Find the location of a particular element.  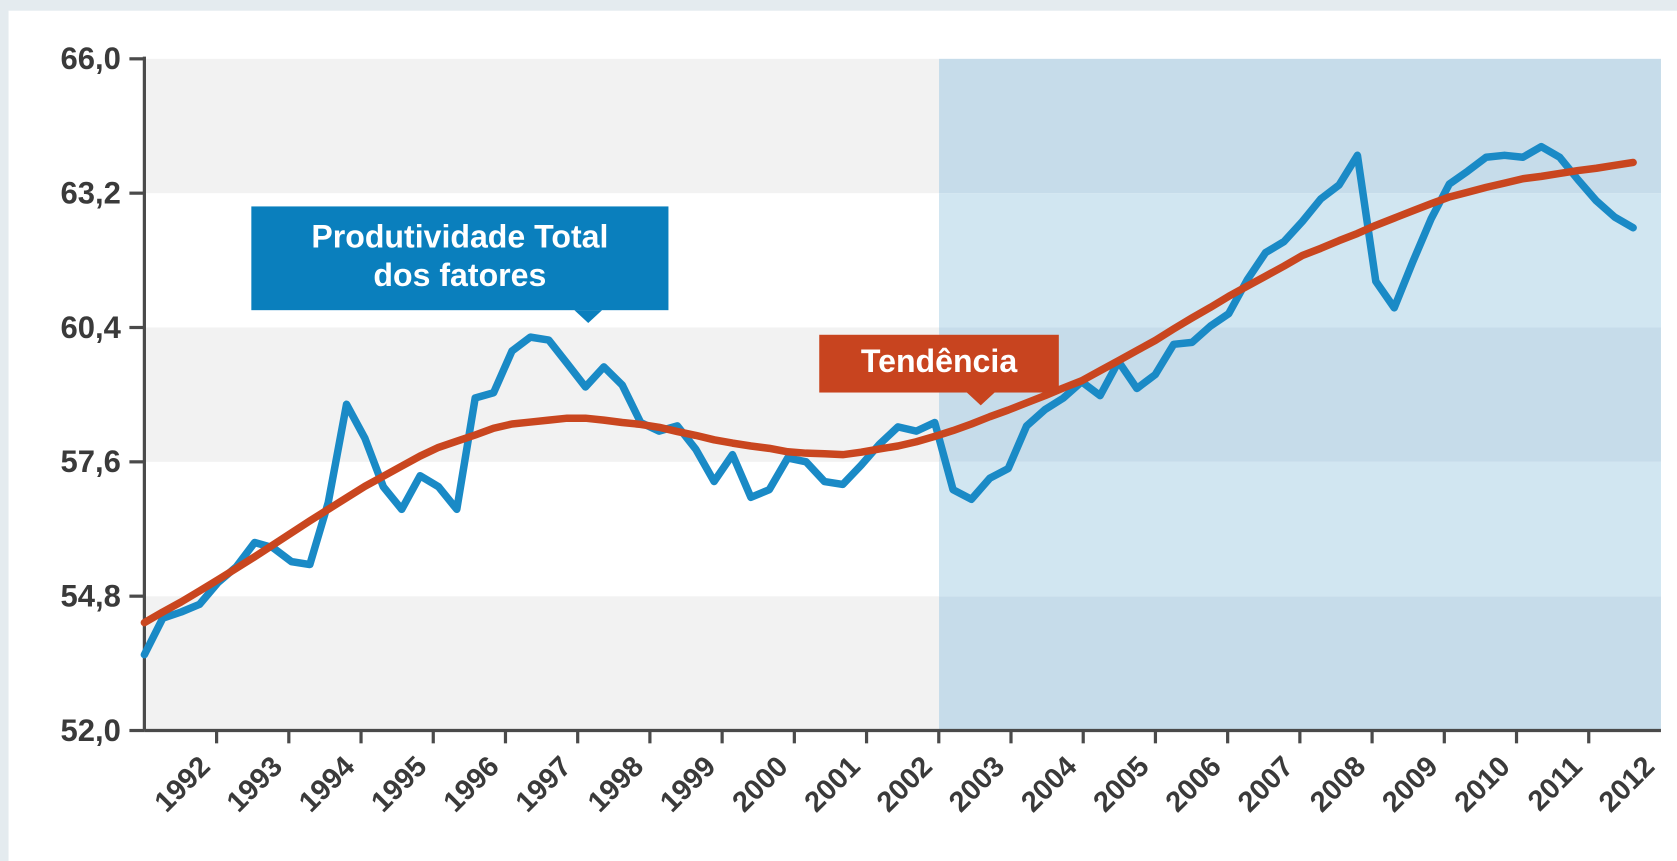

y-tick-label: 60,4 is located at coordinates (91, 327).